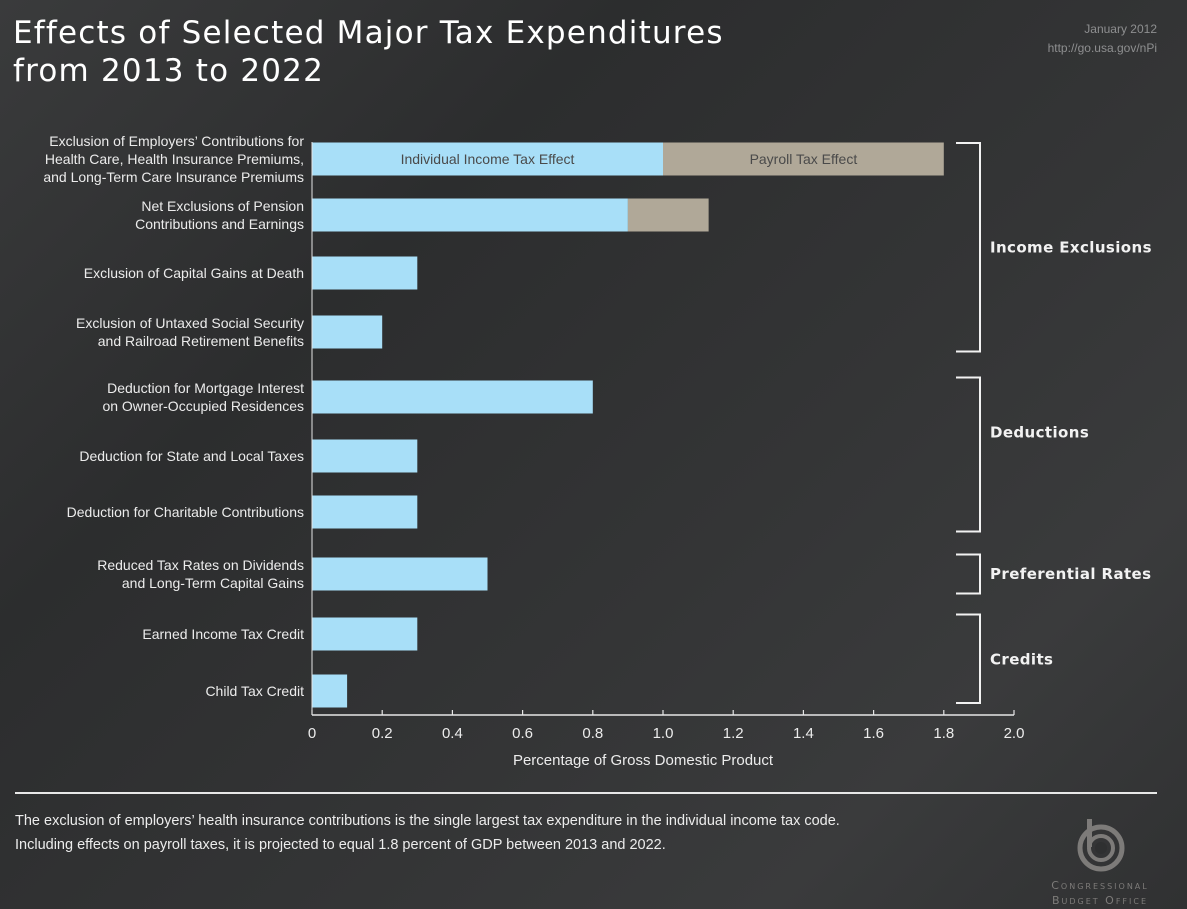 The width and height of the screenshot is (1187, 909). Describe the element at coordinates (201, 341) in the screenshot. I see `category-label-line: and Railroad Retirement Benefits` at that location.